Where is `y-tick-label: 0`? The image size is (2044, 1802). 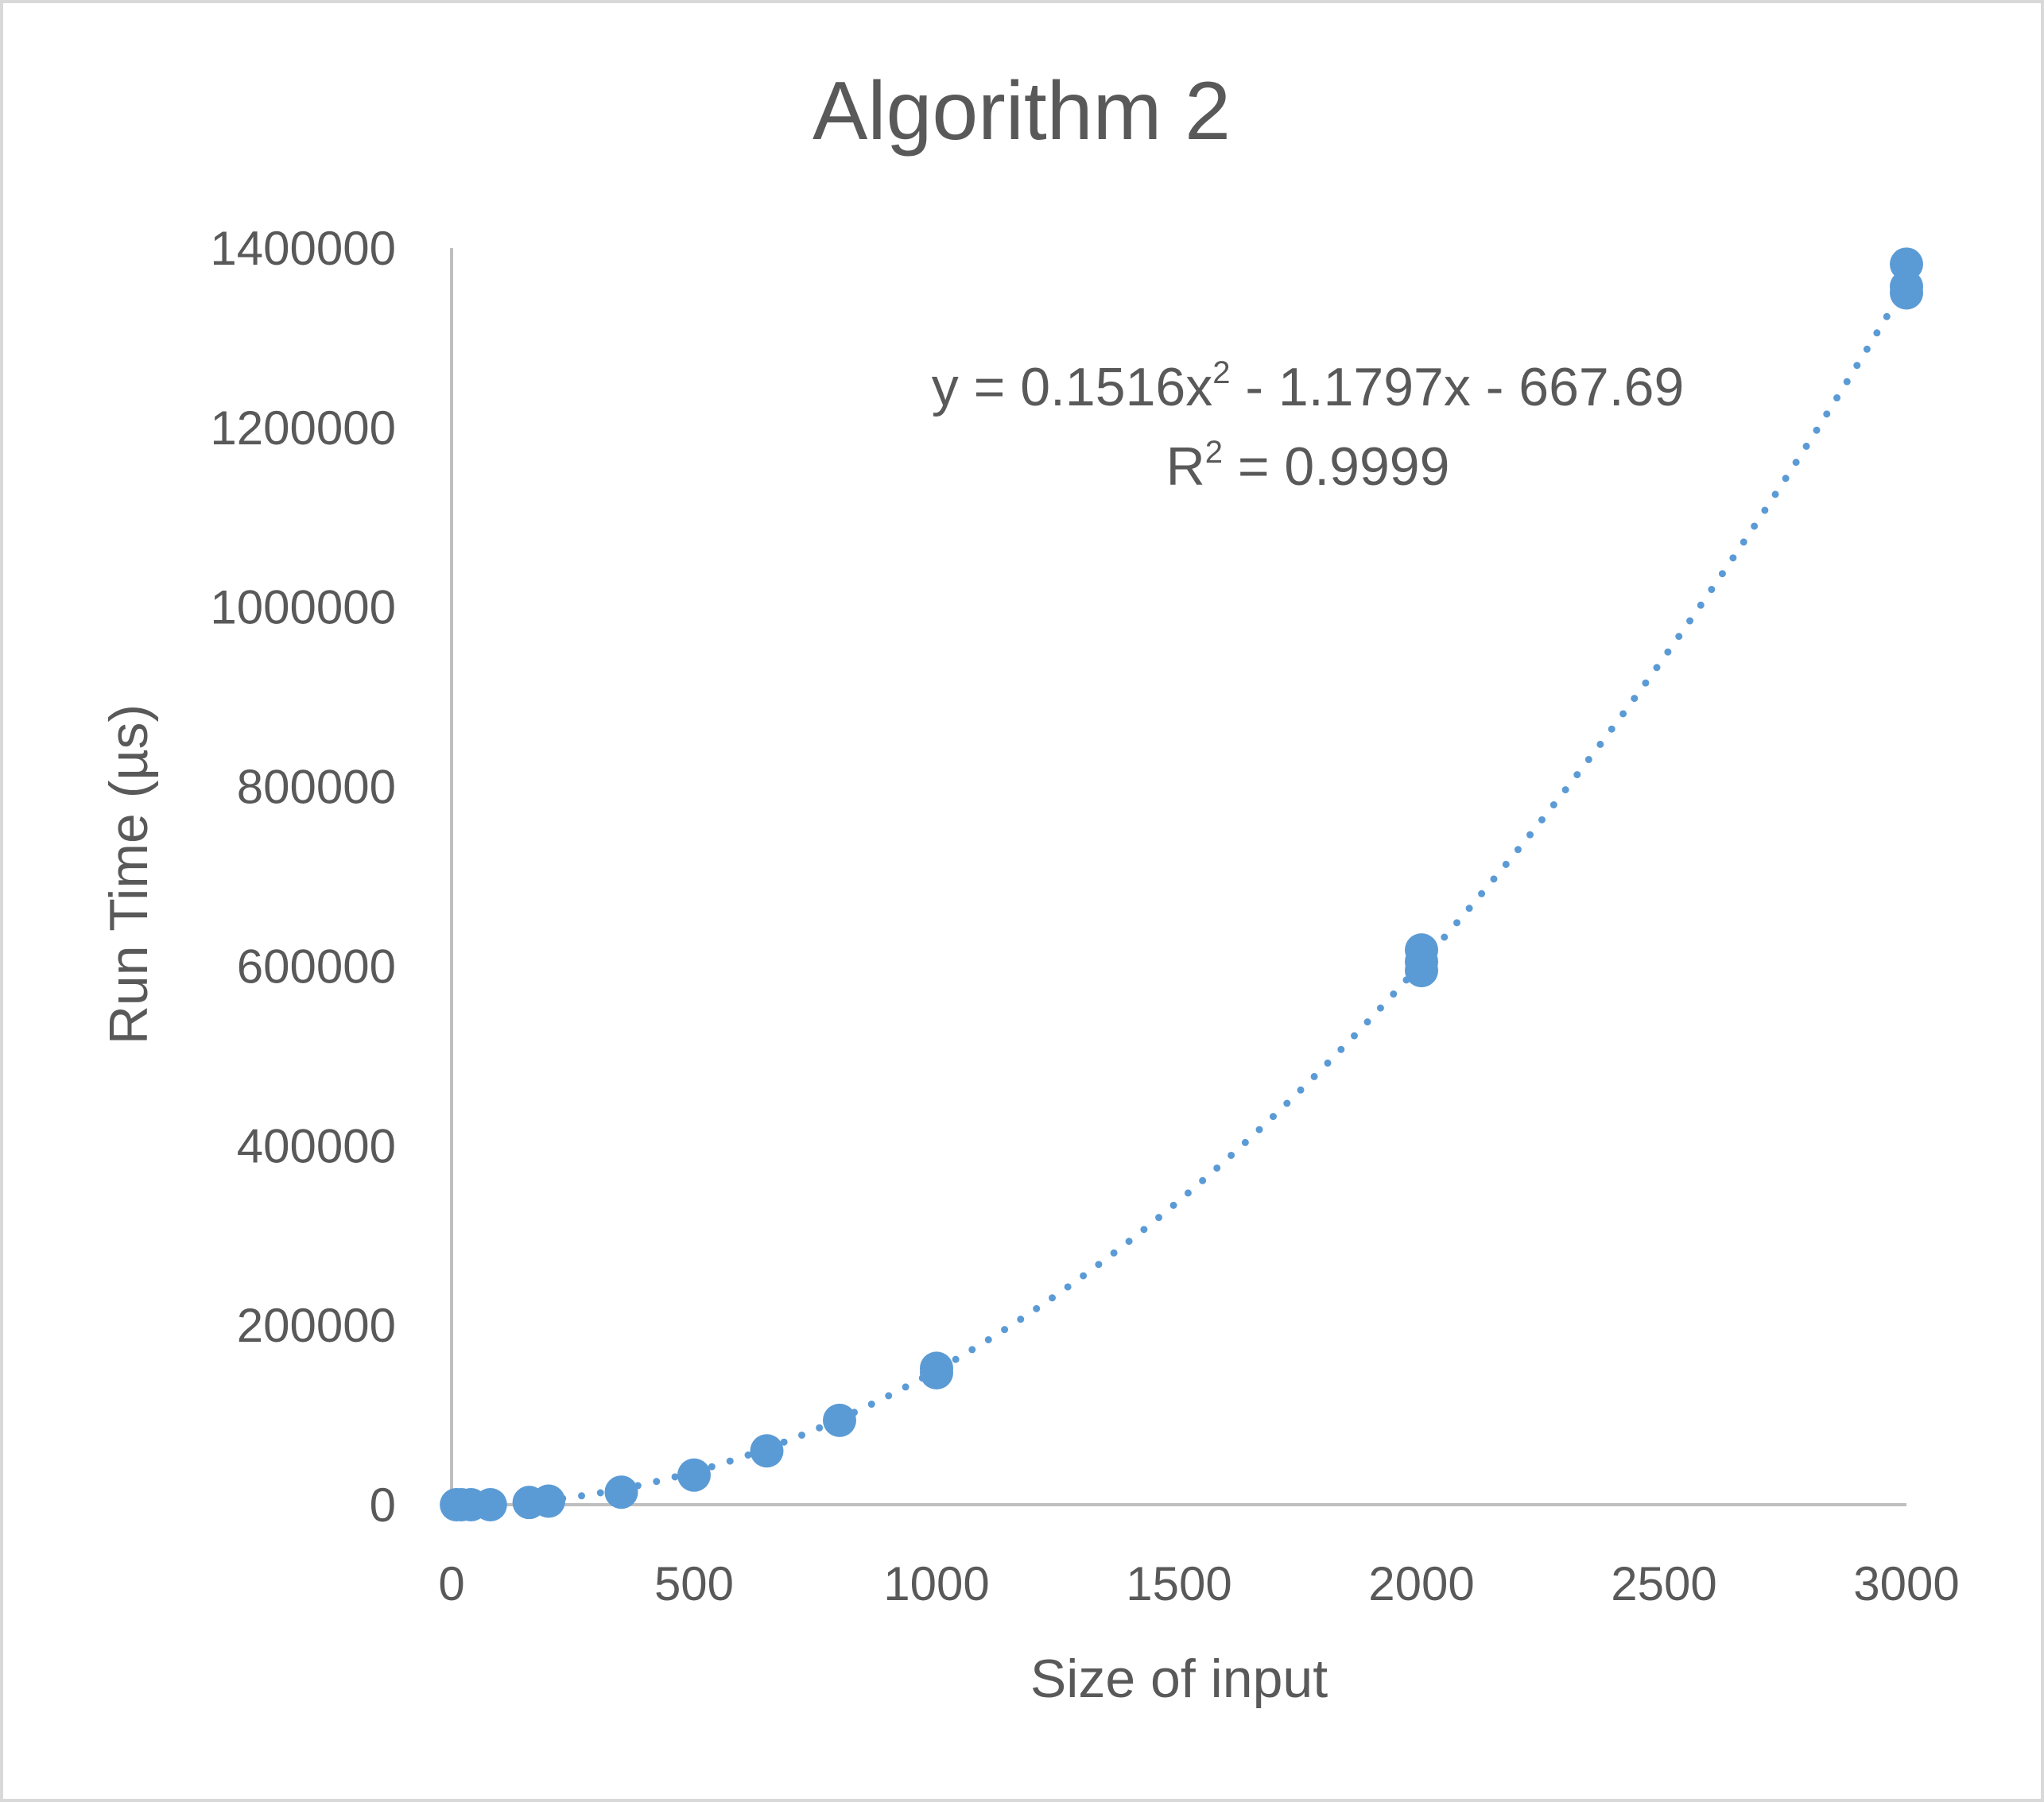 y-tick-label: 0 is located at coordinates (383, 1505).